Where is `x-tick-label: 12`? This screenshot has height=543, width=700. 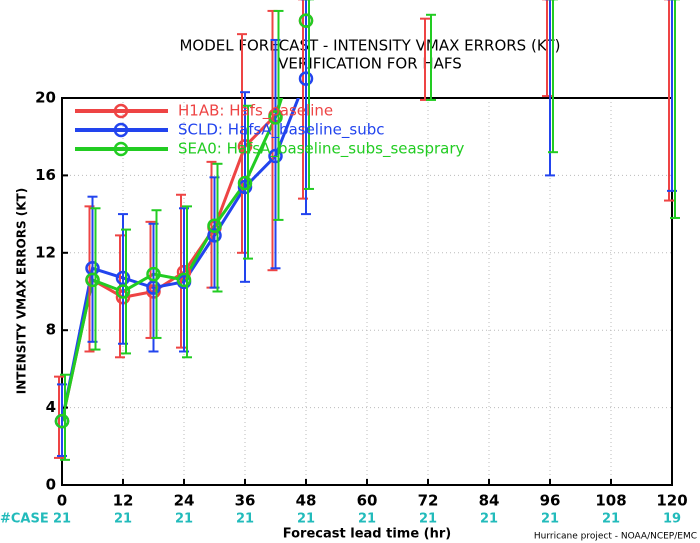
x-tick-label: 12 is located at coordinates (123, 501).